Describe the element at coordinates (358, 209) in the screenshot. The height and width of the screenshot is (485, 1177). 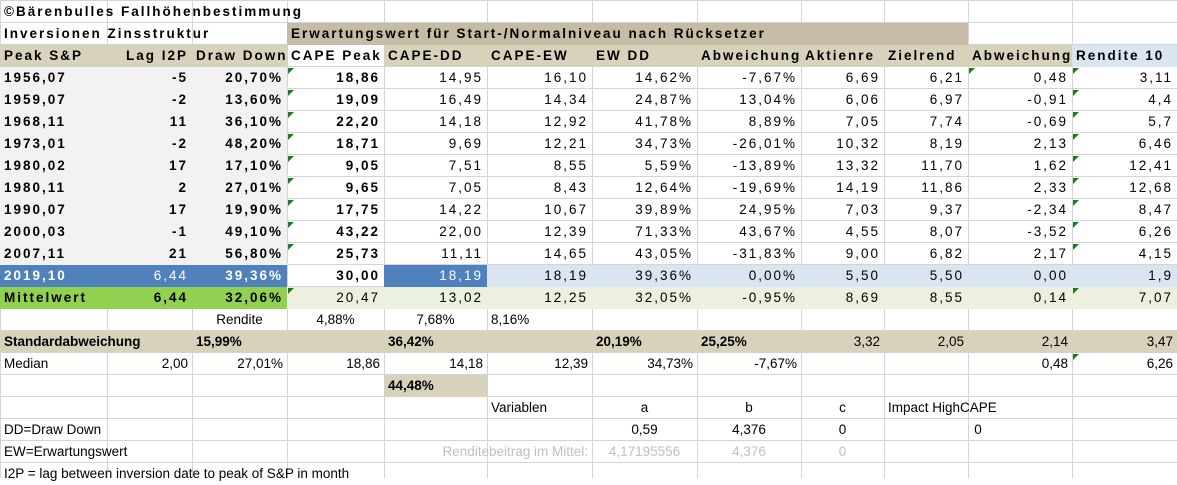
I see `table-cell: 17,75` at that location.